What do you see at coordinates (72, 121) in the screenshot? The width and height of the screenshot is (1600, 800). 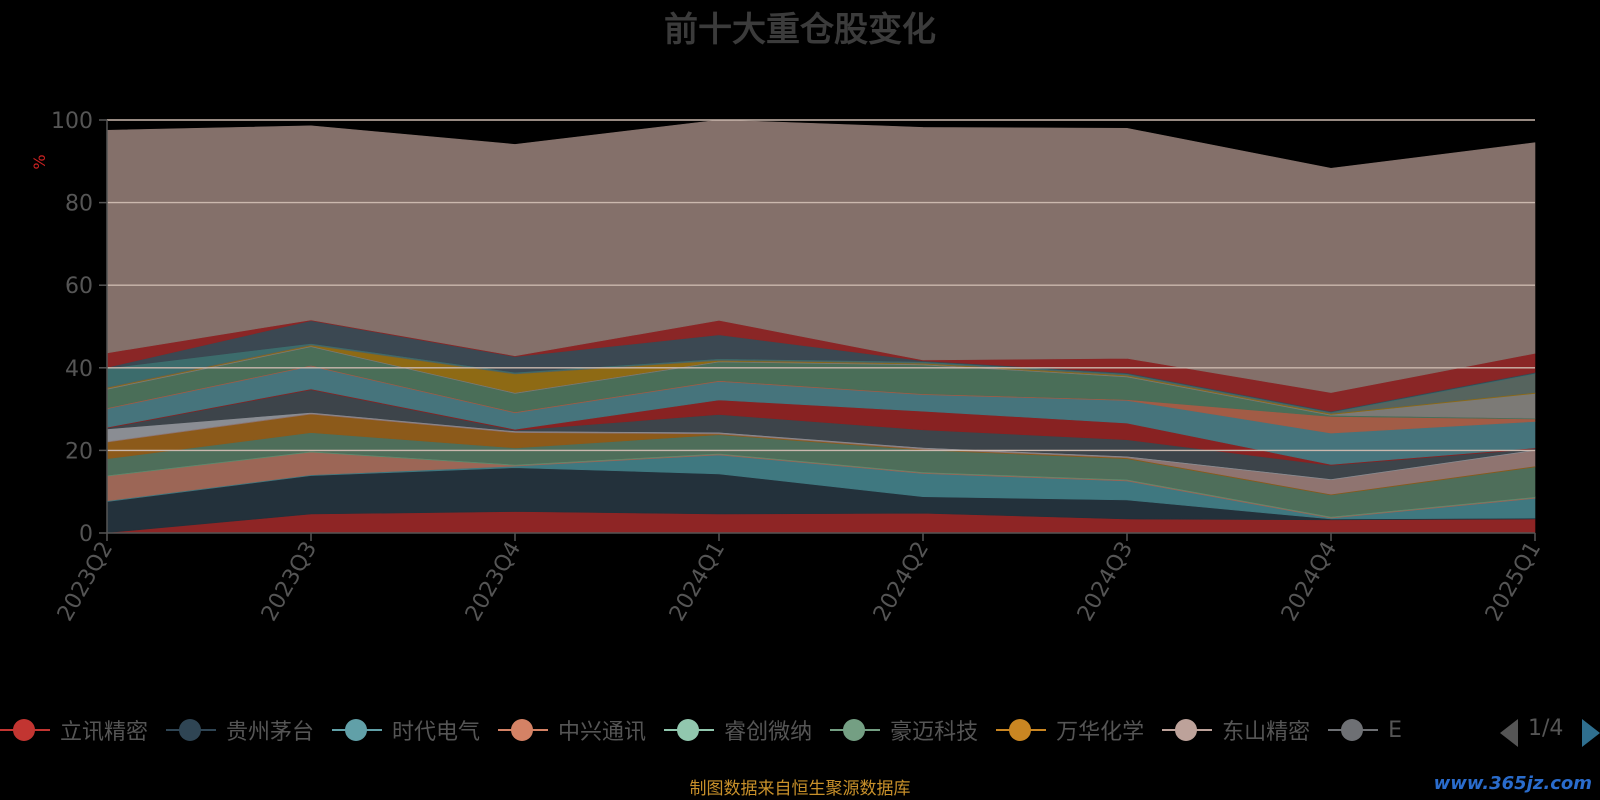 I see `y-tick-label: 100` at bounding box center [72, 121].